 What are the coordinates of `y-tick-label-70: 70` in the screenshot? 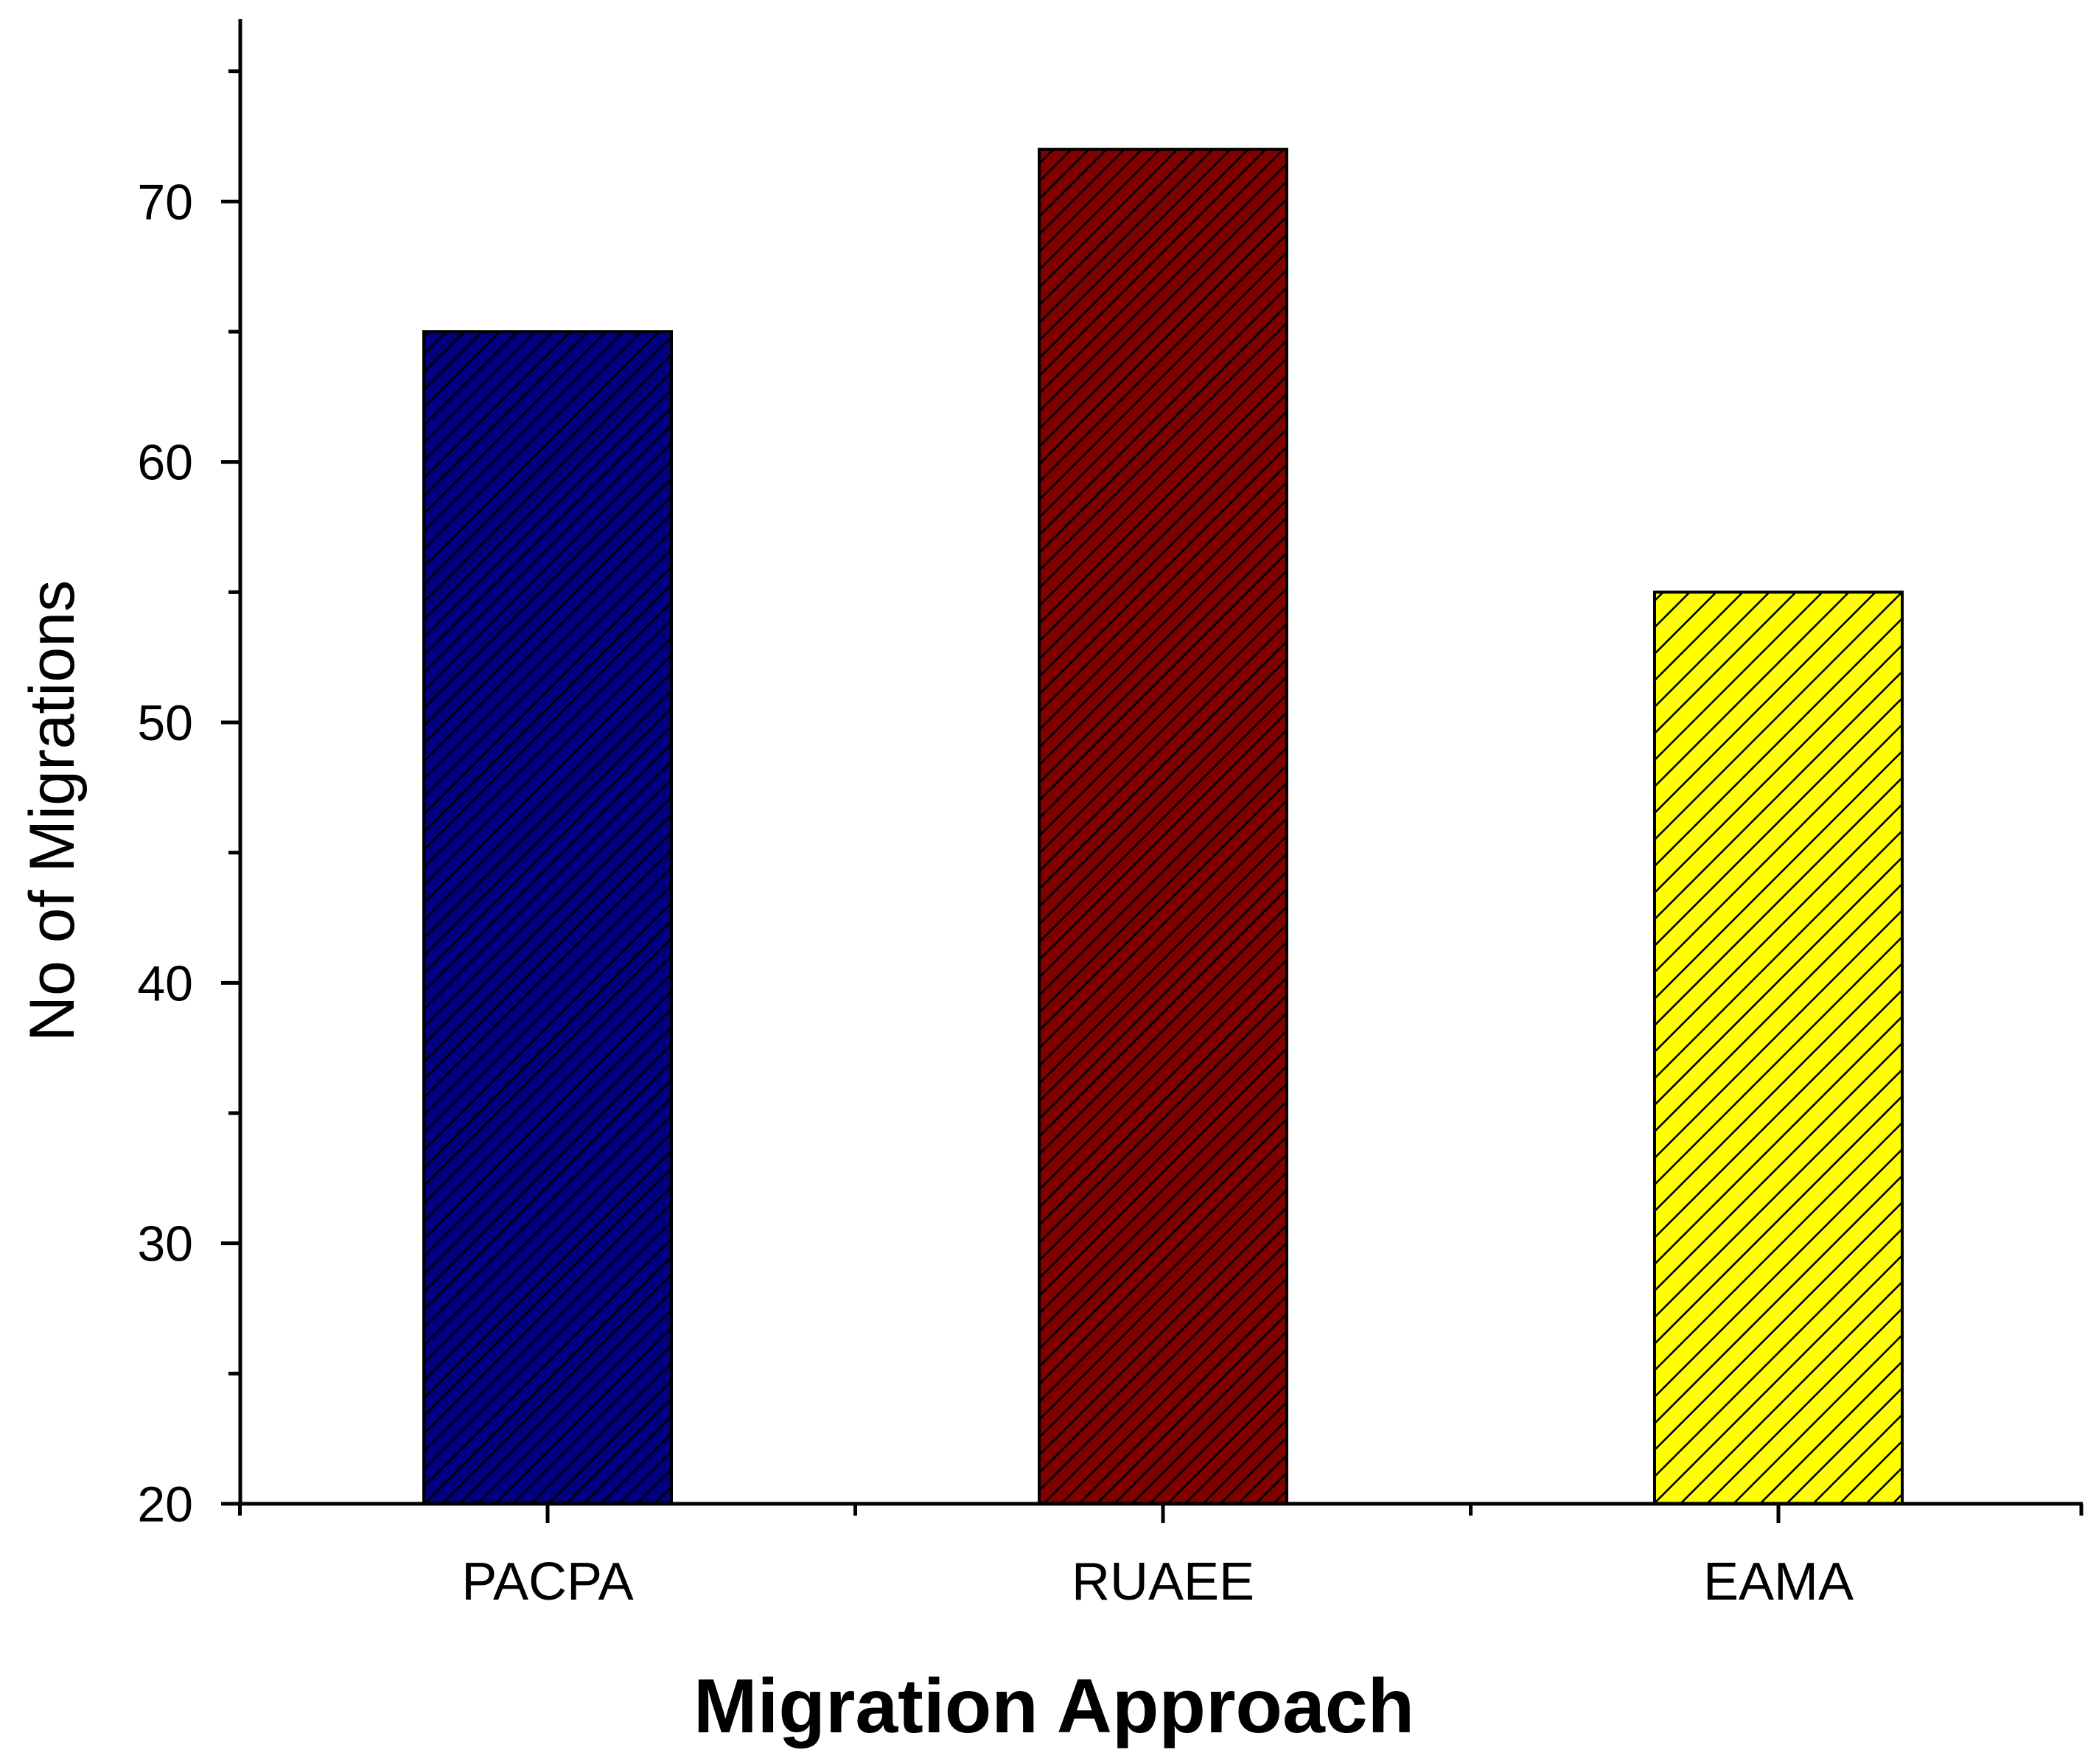 It's located at (165, 202).